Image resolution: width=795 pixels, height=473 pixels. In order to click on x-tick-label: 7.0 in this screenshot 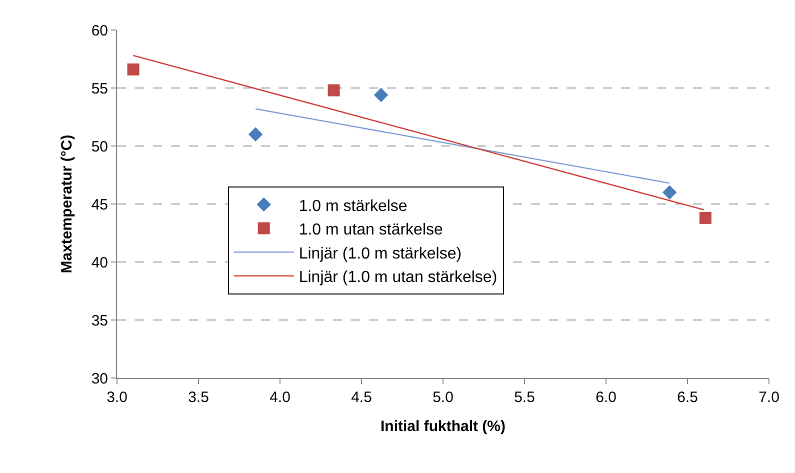, I will do `click(769, 397)`.